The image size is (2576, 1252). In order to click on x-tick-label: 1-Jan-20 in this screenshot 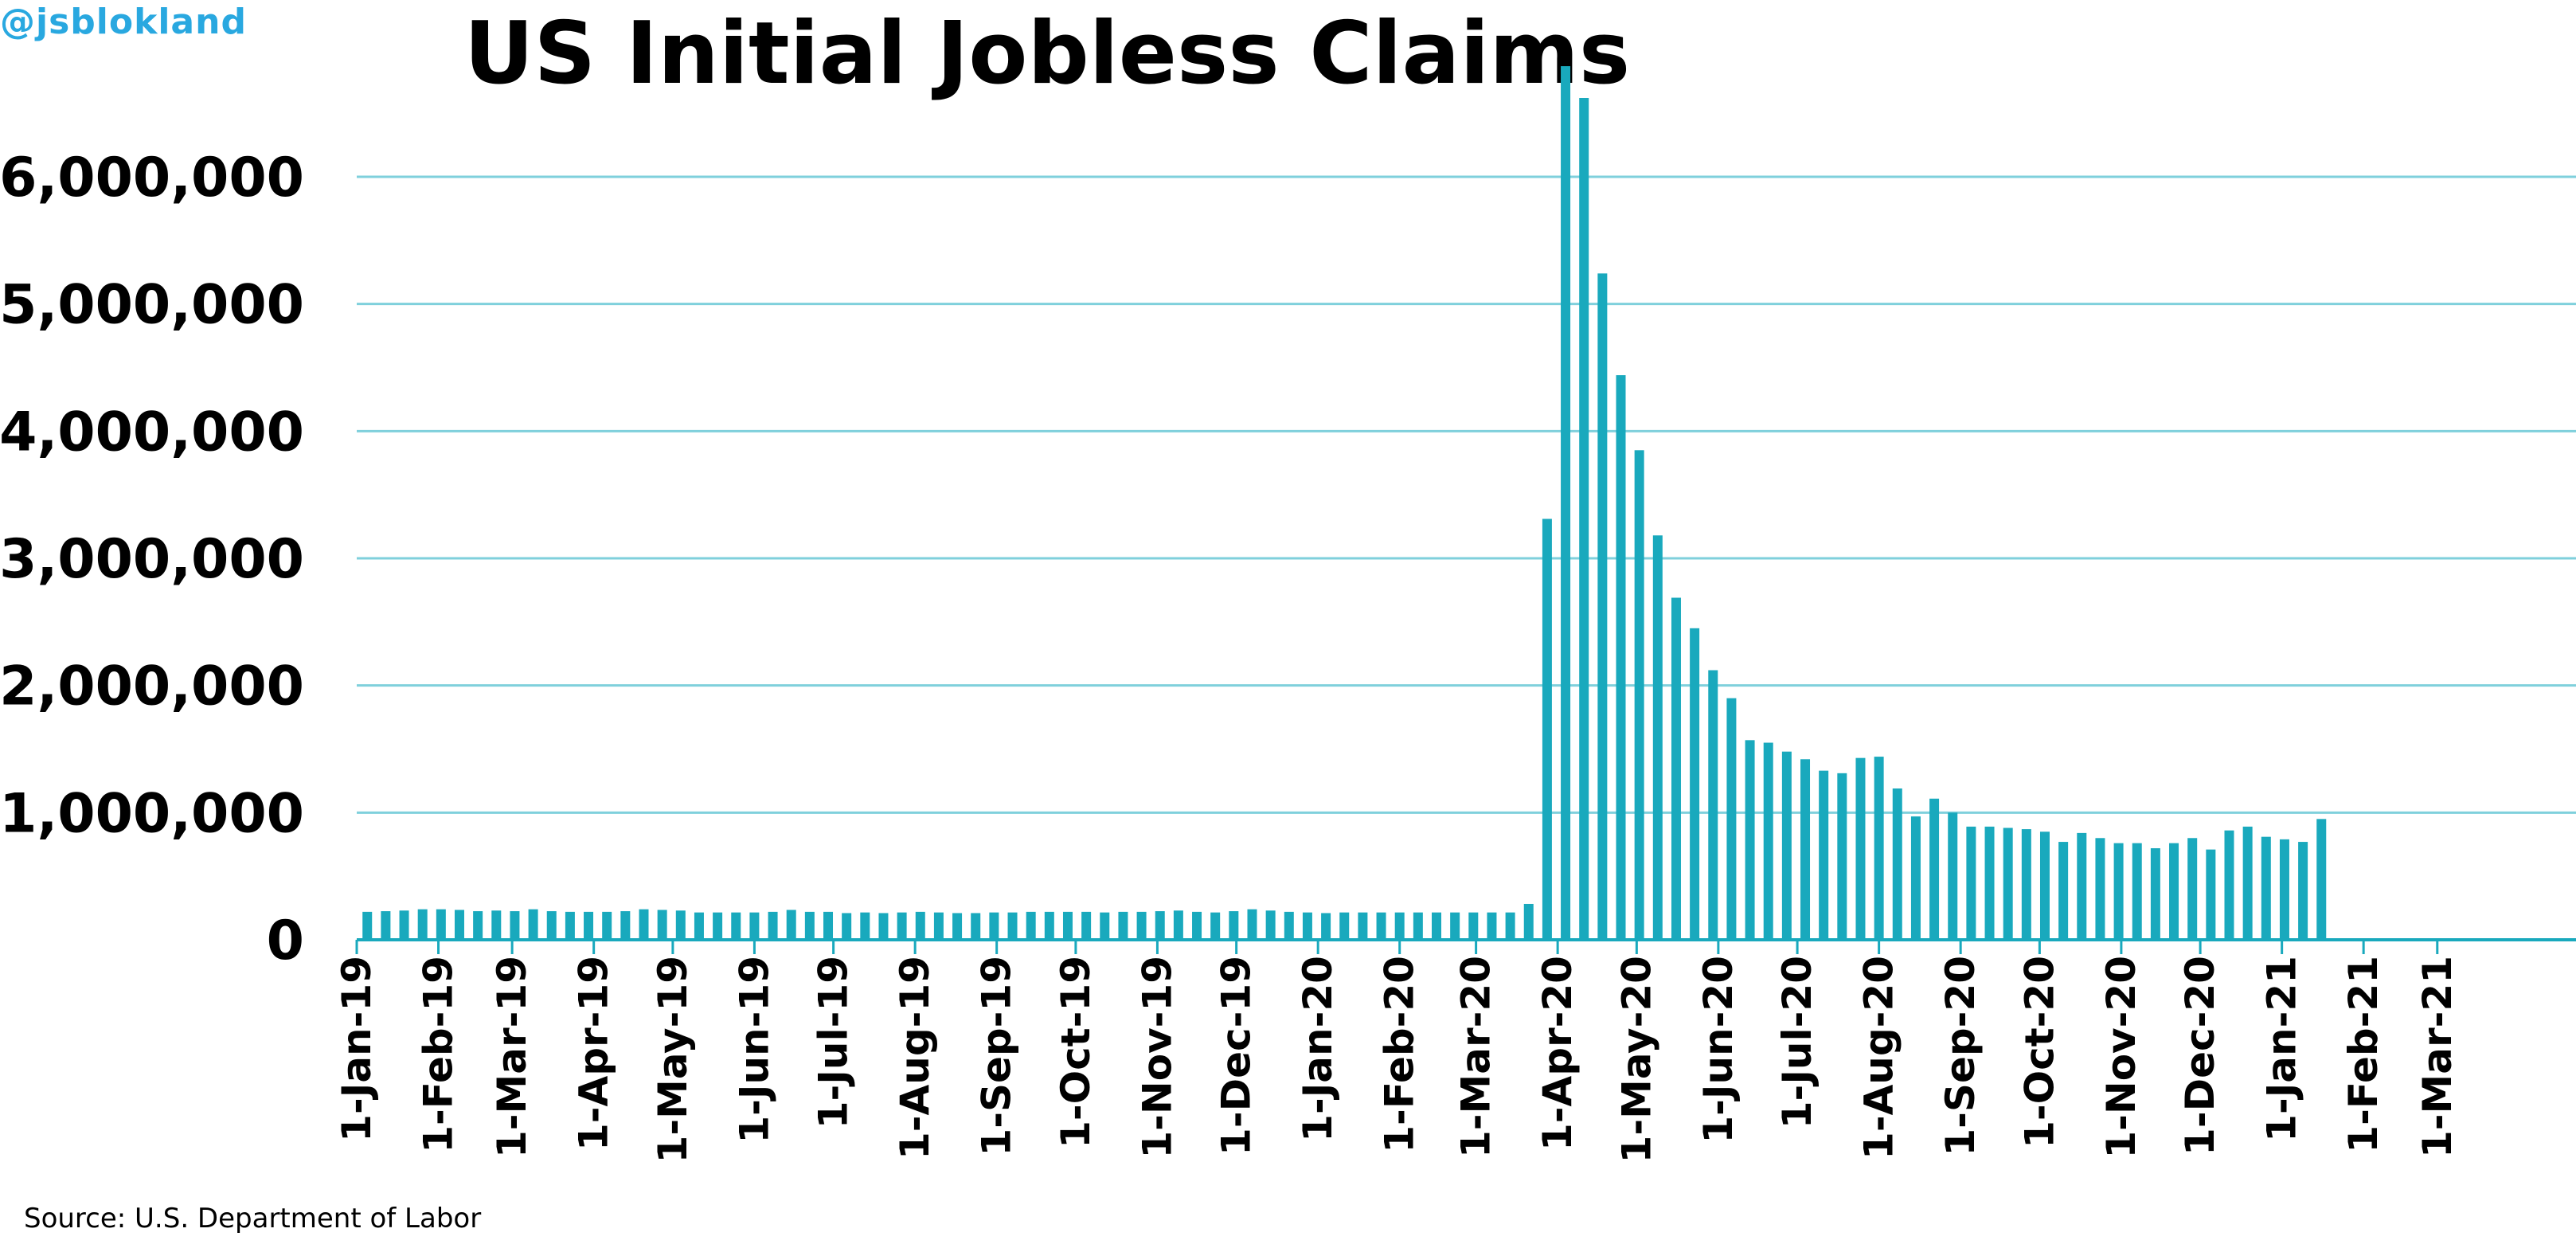, I will do `click(1318, 1049)`.